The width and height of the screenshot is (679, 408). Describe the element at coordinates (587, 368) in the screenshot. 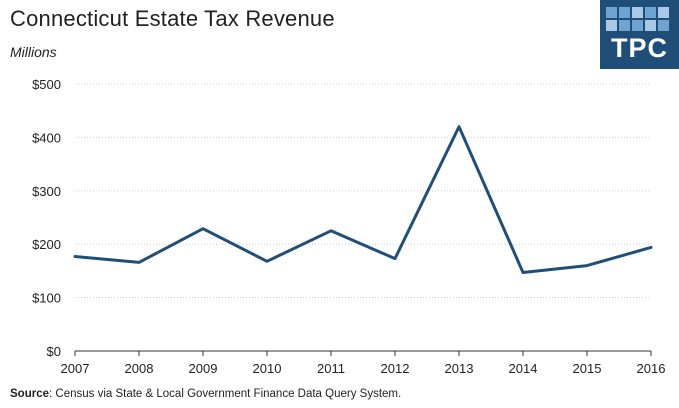

I see `x-tick-label-2015: 2015` at that location.